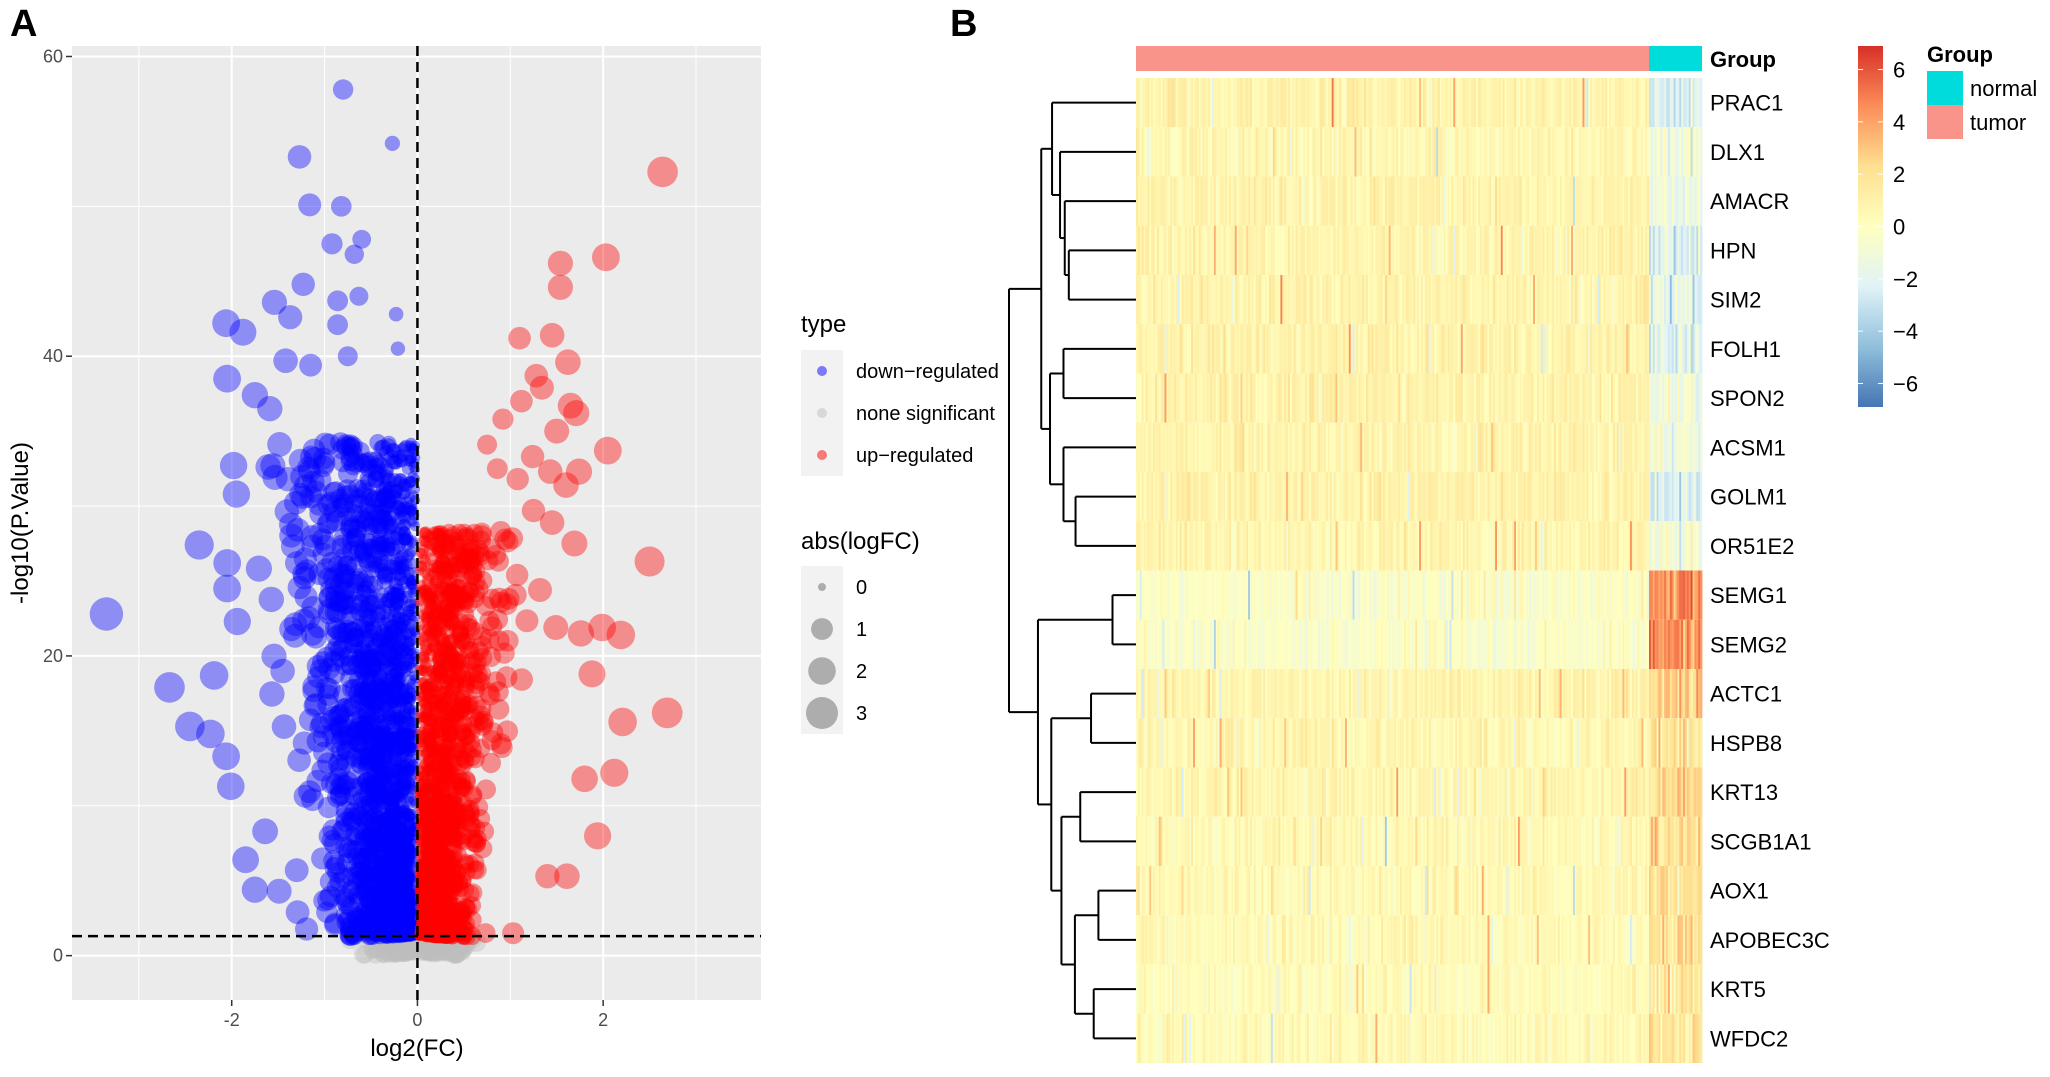  What do you see at coordinates (860, 541) in the screenshot?
I see `legend-size-title: abs(logFC)` at bounding box center [860, 541].